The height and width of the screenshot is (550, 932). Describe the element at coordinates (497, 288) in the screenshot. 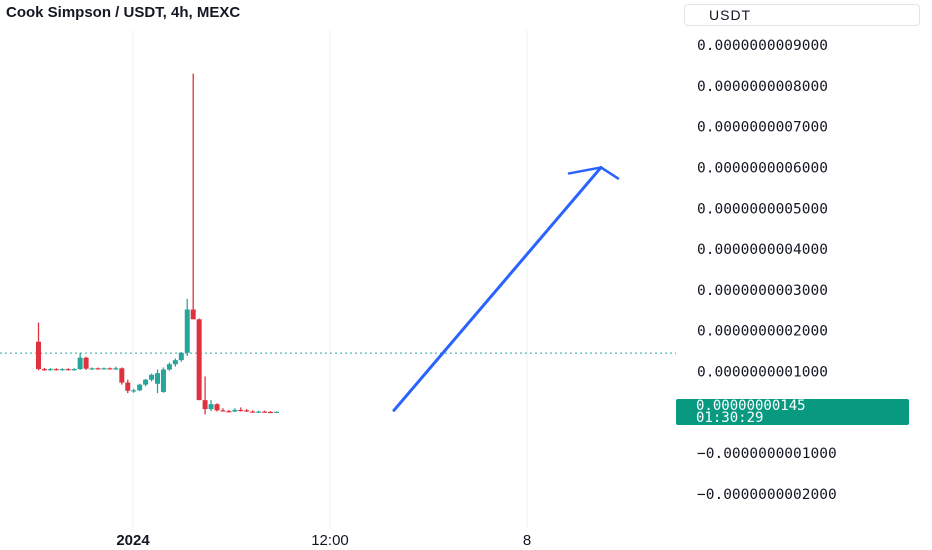

I see `arrow-shaft` at that location.